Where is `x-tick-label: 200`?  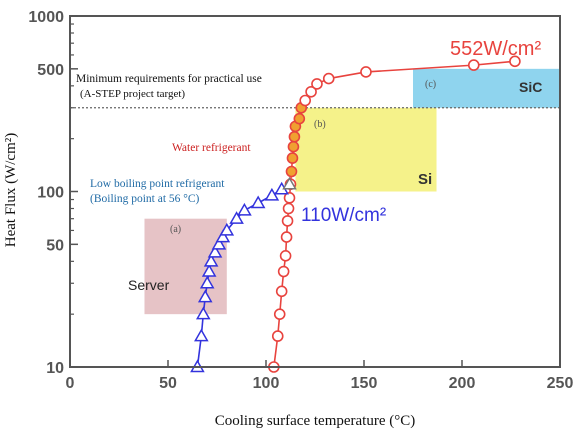
x-tick-label: 200 is located at coordinates (462, 383).